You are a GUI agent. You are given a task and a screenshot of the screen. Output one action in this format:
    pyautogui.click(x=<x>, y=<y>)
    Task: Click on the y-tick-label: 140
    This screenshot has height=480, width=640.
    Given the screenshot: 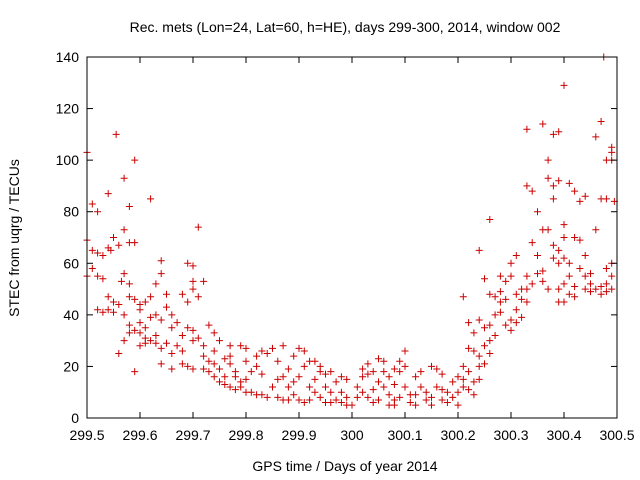 What is the action you would take?
    pyautogui.click(x=68, y=57)
    